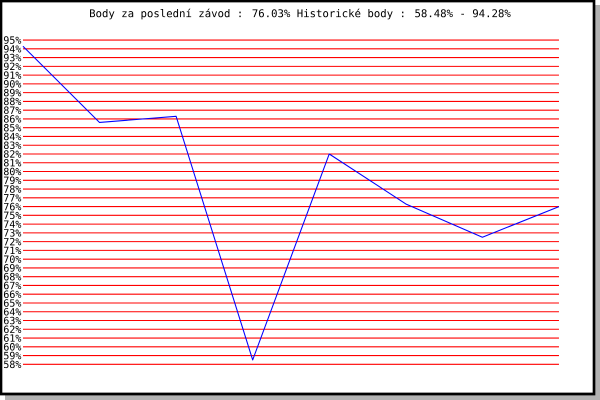 This screenshot has width=600, height=400. I want to click on y-tick-label: 61%, so click(13, 338).